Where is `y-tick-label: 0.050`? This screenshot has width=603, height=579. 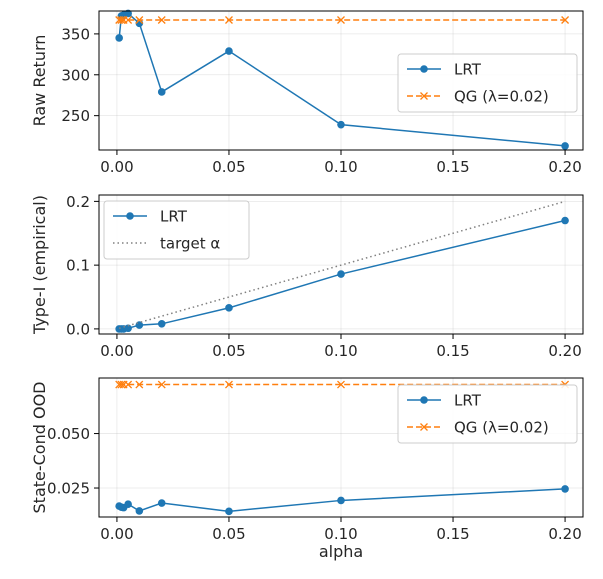
y-tick-label: 0.050 is located at coordinates (68, 434).